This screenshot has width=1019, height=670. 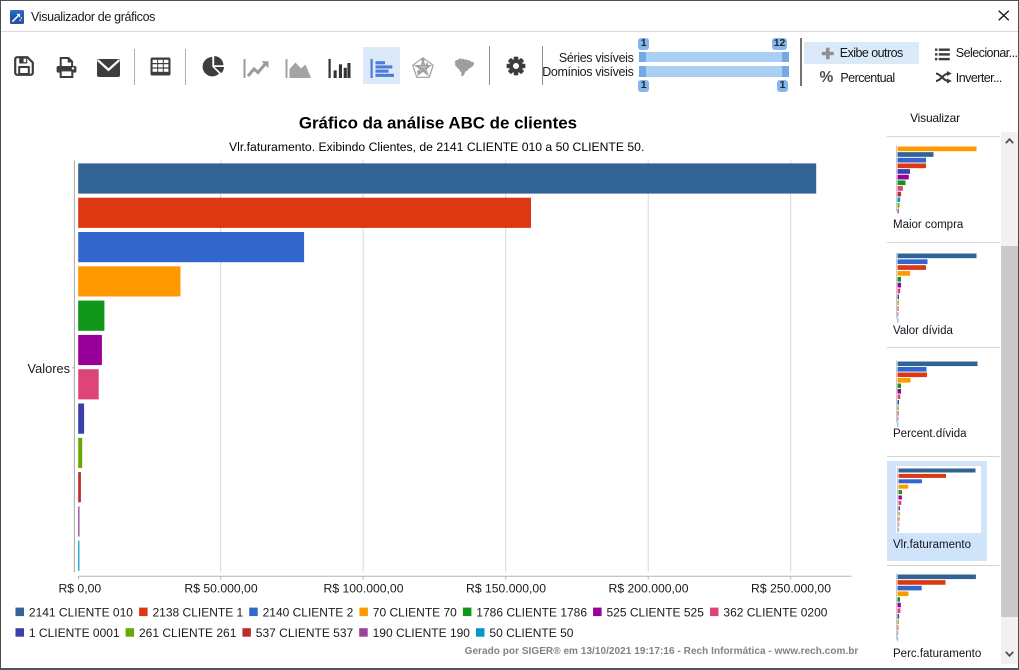 What do you see at coordinates (775, 613) in the screenshot?
I see `svg-text: 362 CLIENTE 0200` at bounding box center [775, 613].